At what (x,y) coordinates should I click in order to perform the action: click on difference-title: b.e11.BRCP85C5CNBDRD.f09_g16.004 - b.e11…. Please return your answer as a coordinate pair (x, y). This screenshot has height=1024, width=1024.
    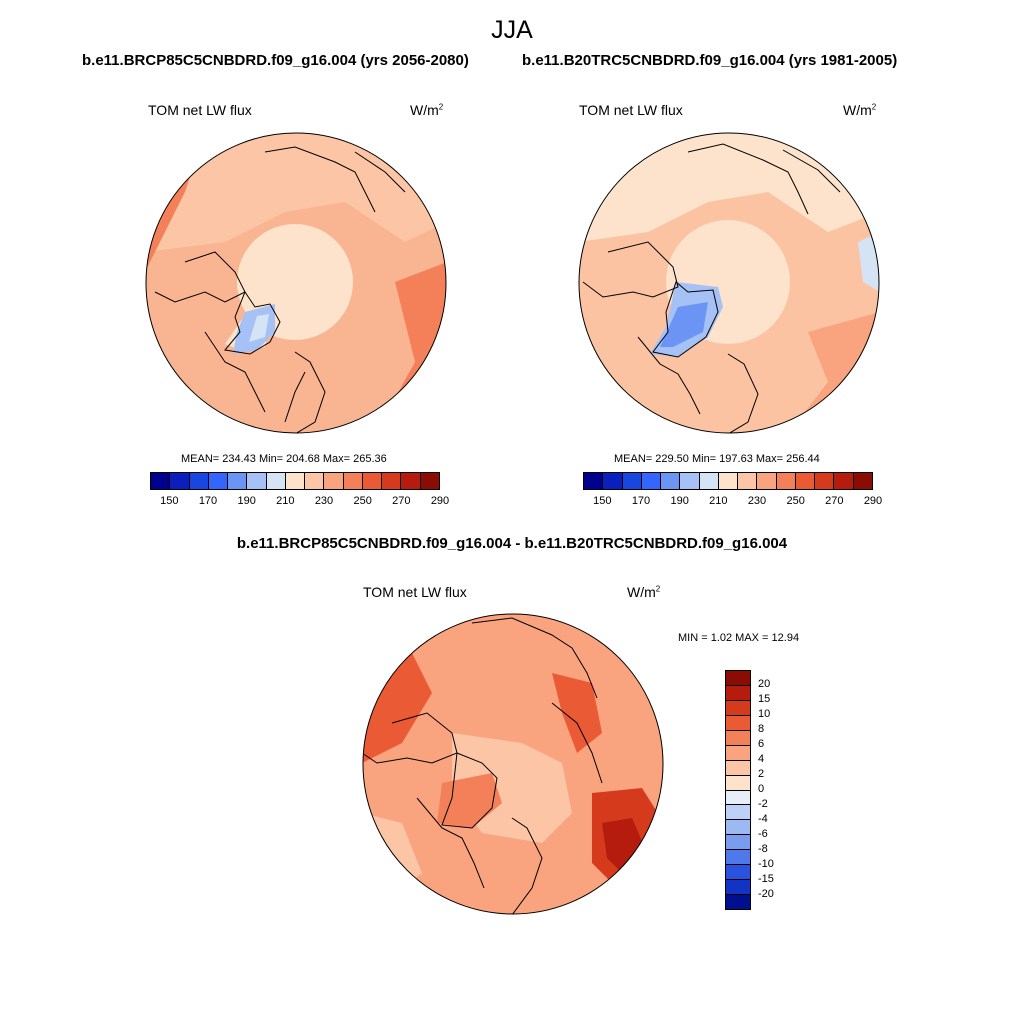
    Looking at the image, I should click on (512, 543).